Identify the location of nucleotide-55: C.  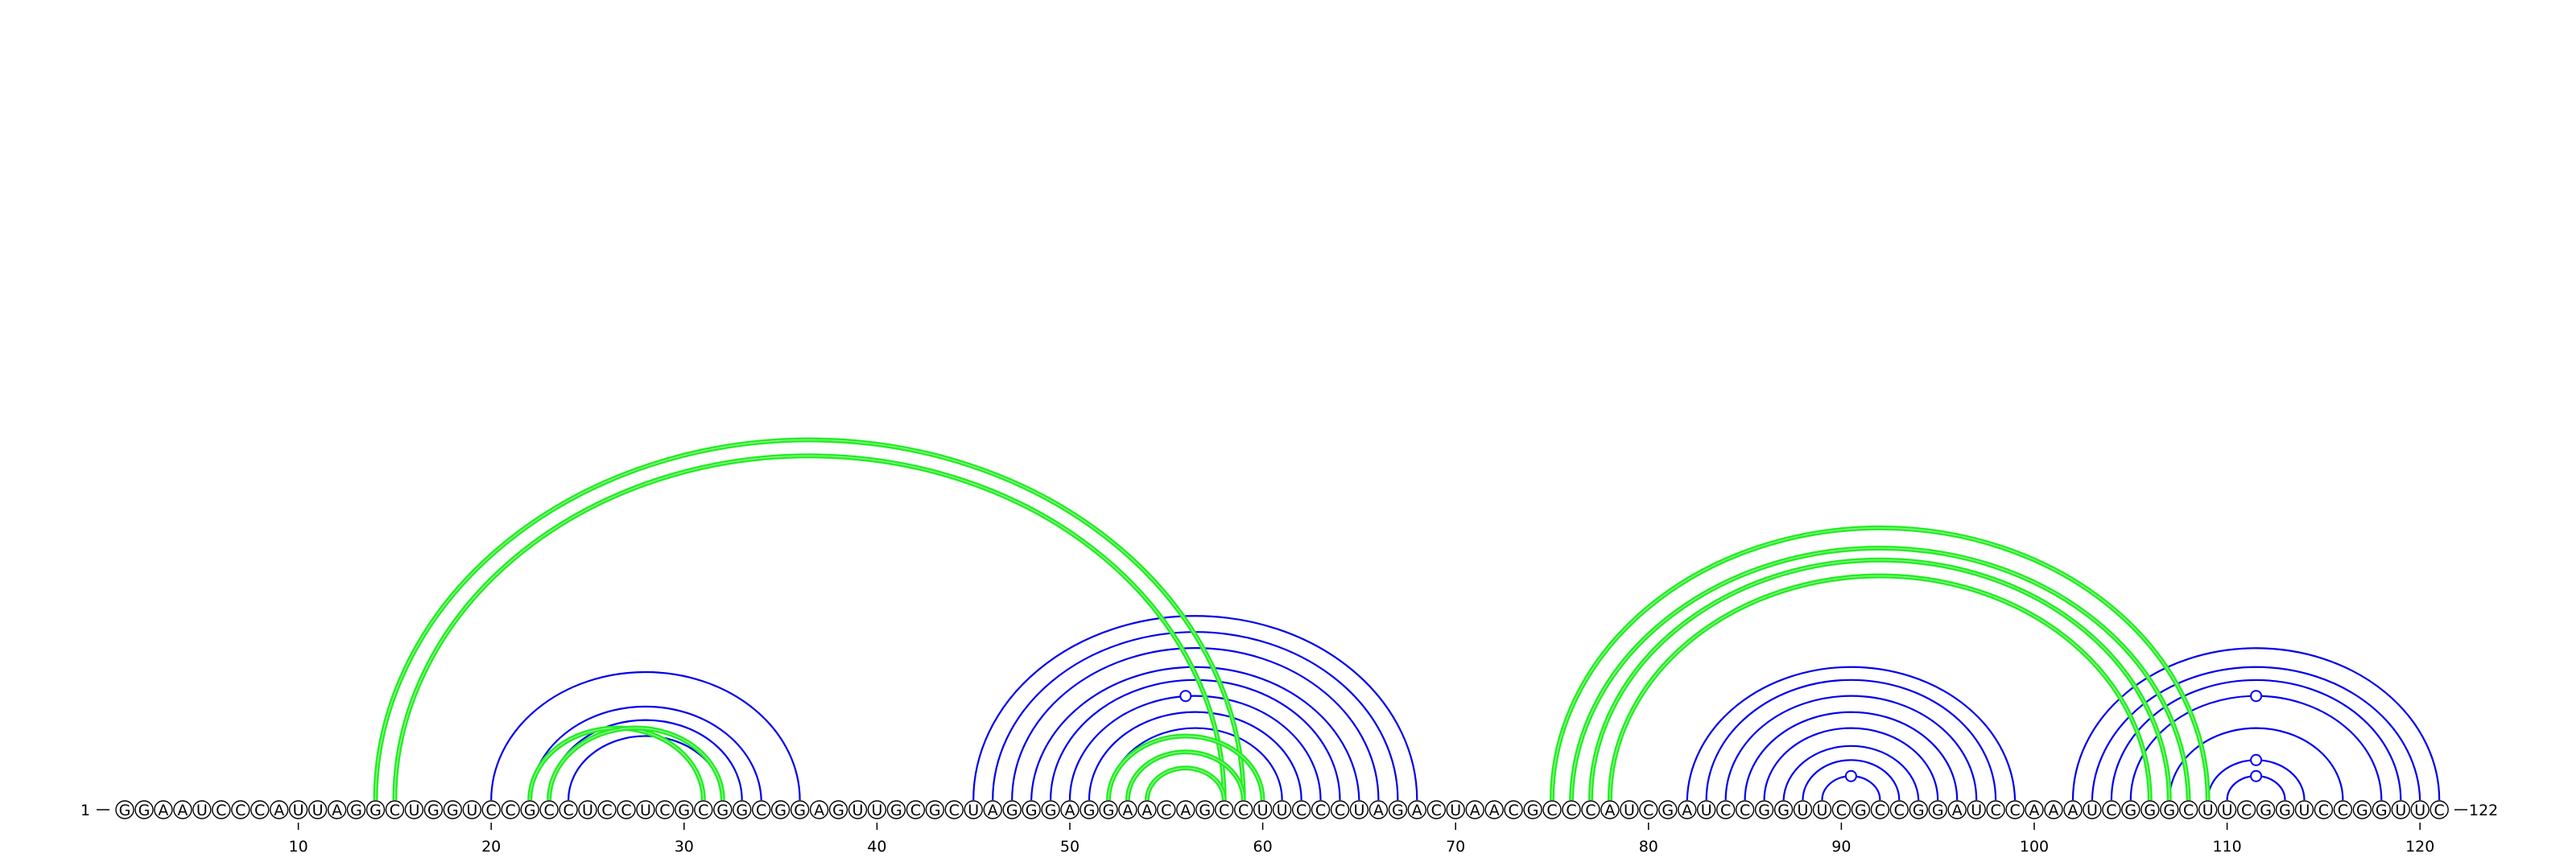
(1166, 809).